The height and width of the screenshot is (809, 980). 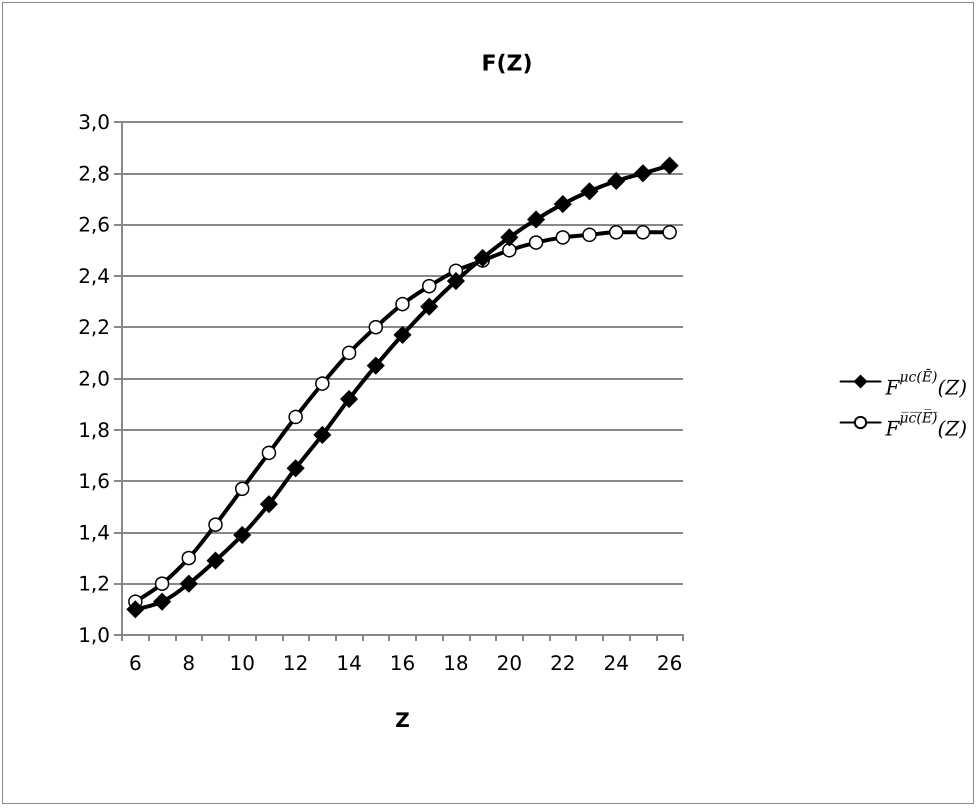 What do you see at coordinates (563, 663) in the screenshot?
I see `x-tick-label: 22` at bounding box center [563, 663].